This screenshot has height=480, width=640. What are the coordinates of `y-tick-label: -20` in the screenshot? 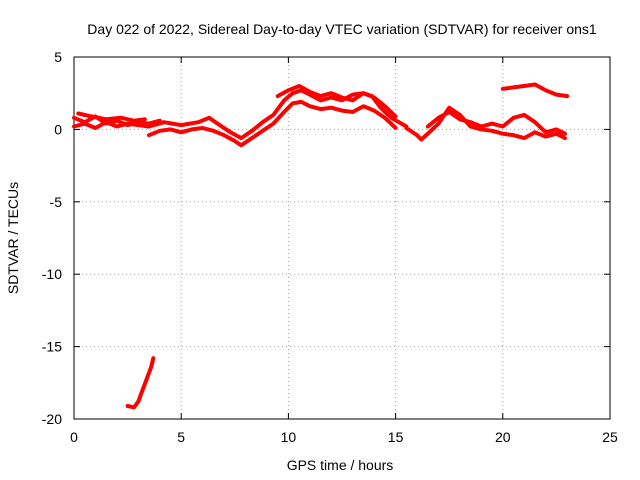 It's located at (52, 419).